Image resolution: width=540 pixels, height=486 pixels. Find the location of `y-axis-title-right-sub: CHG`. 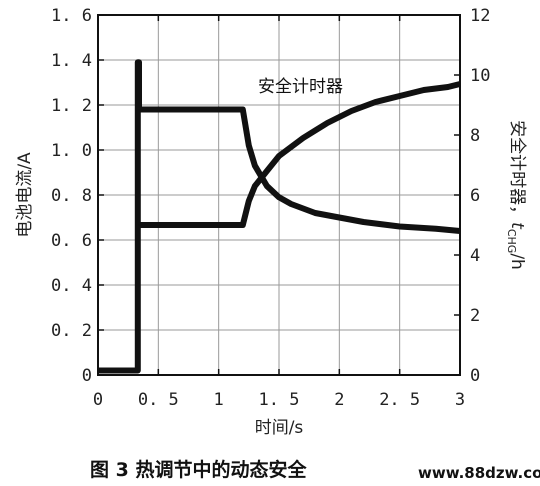

y-axis-title-right-sub: CHG is located at coordinates (511, 241).